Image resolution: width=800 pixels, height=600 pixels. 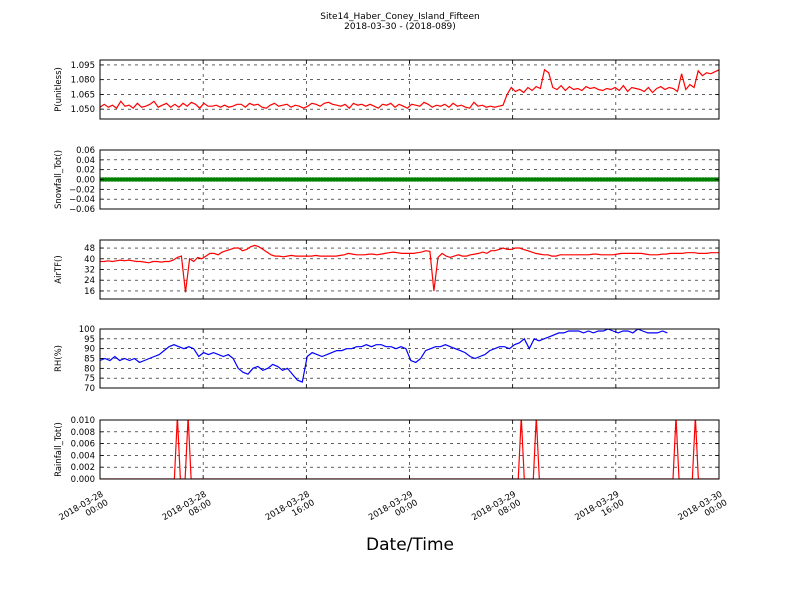 I want to click on x-axis-label: Date/Time, so click(x=410, y=545).